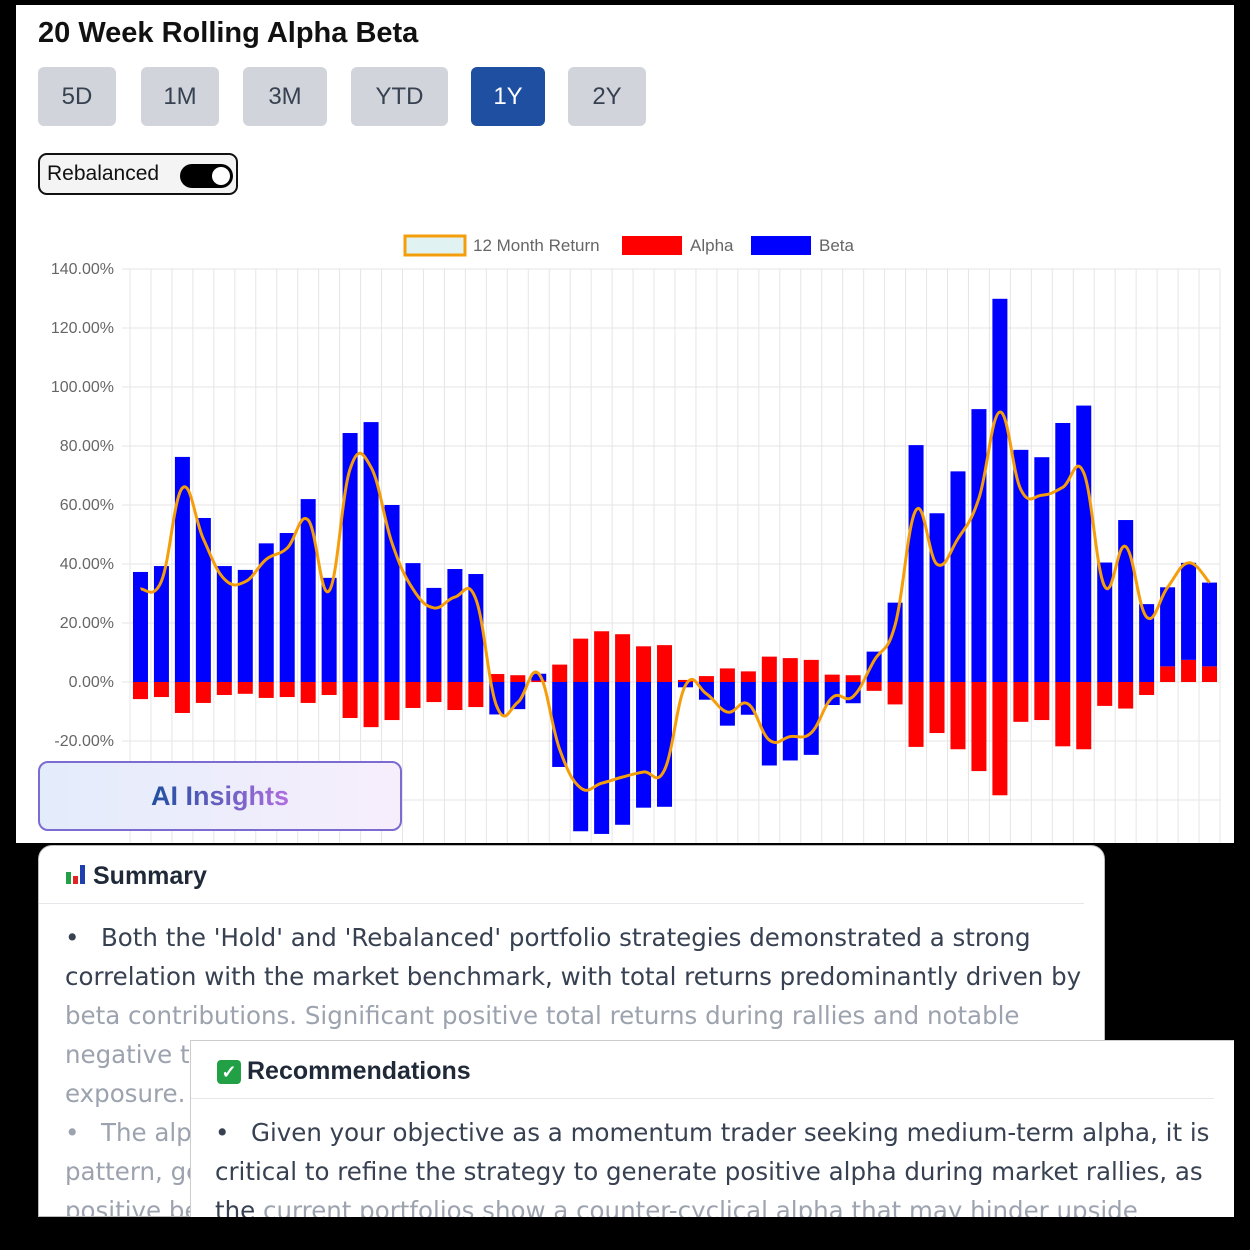 The width and height of the screenshot is (1250, 1250). Describe the element at coordinates (150, 876) in the screenshot. I see `summary-title: Summary` at that location.